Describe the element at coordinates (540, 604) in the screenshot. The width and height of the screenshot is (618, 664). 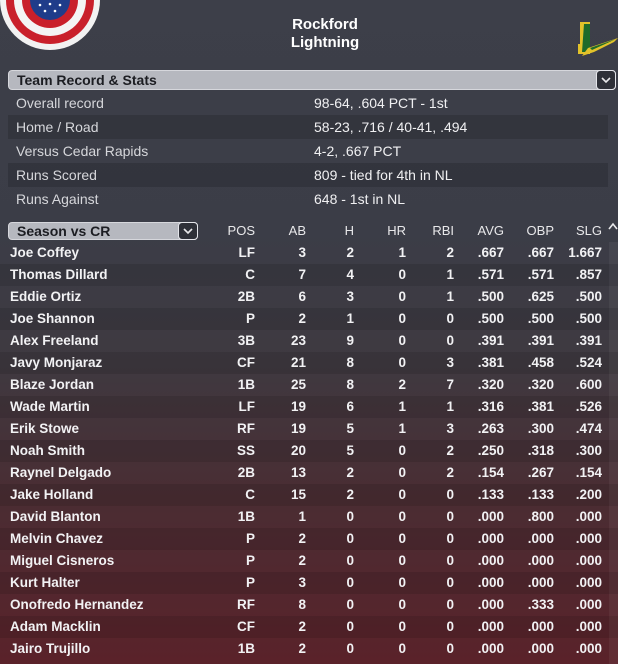
I see `stat-obp: .333` at that location.